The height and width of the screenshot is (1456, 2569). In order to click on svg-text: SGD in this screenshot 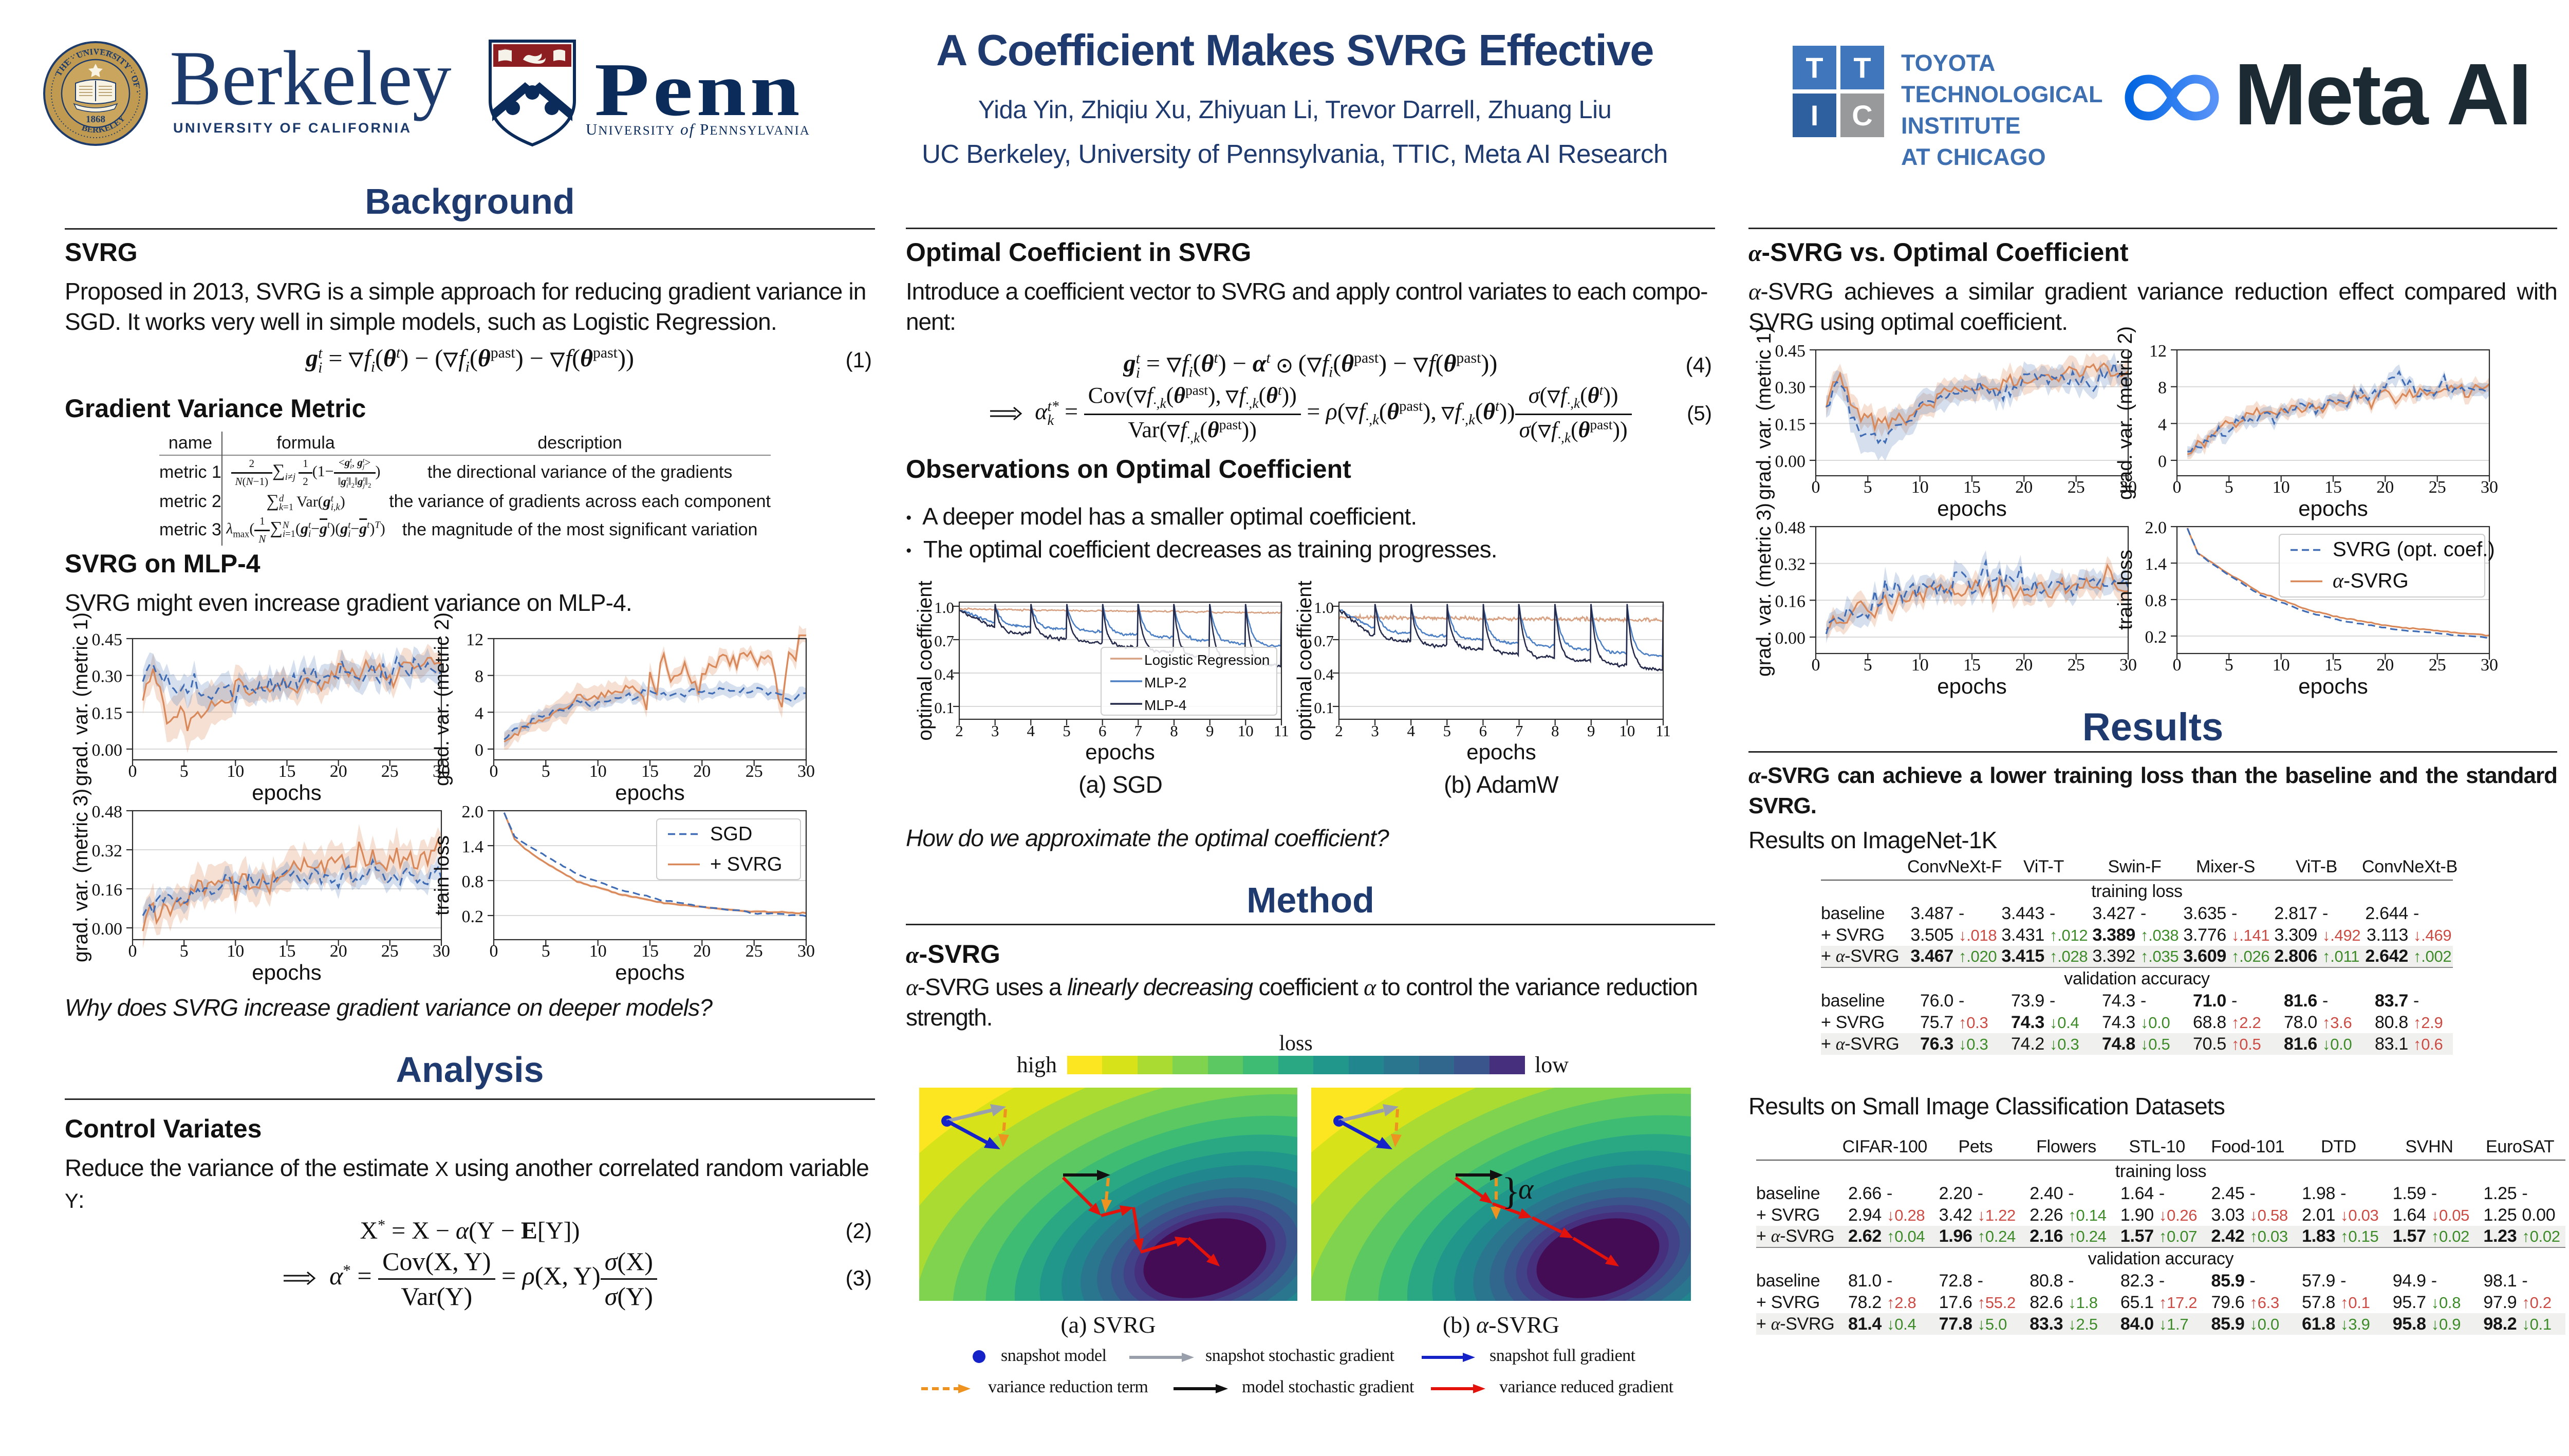, I will do `click(731, 835)`.